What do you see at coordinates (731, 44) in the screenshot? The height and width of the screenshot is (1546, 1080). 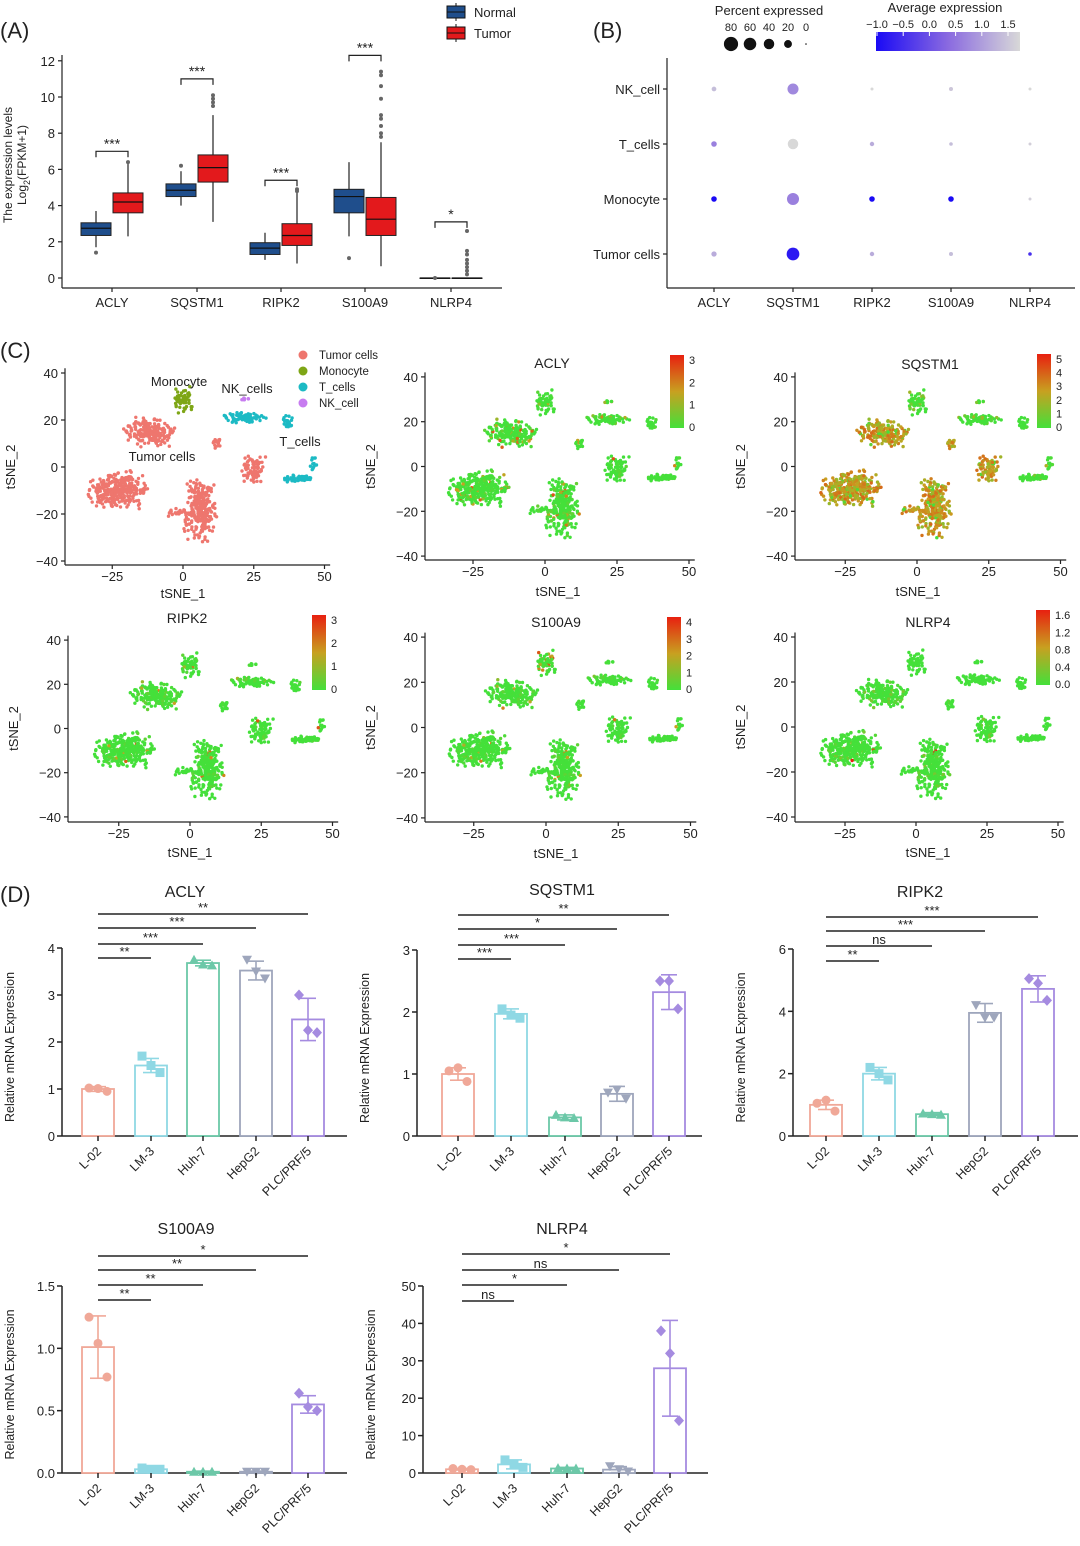 I see `size-legend-dot` at bounding box center [731, 44].